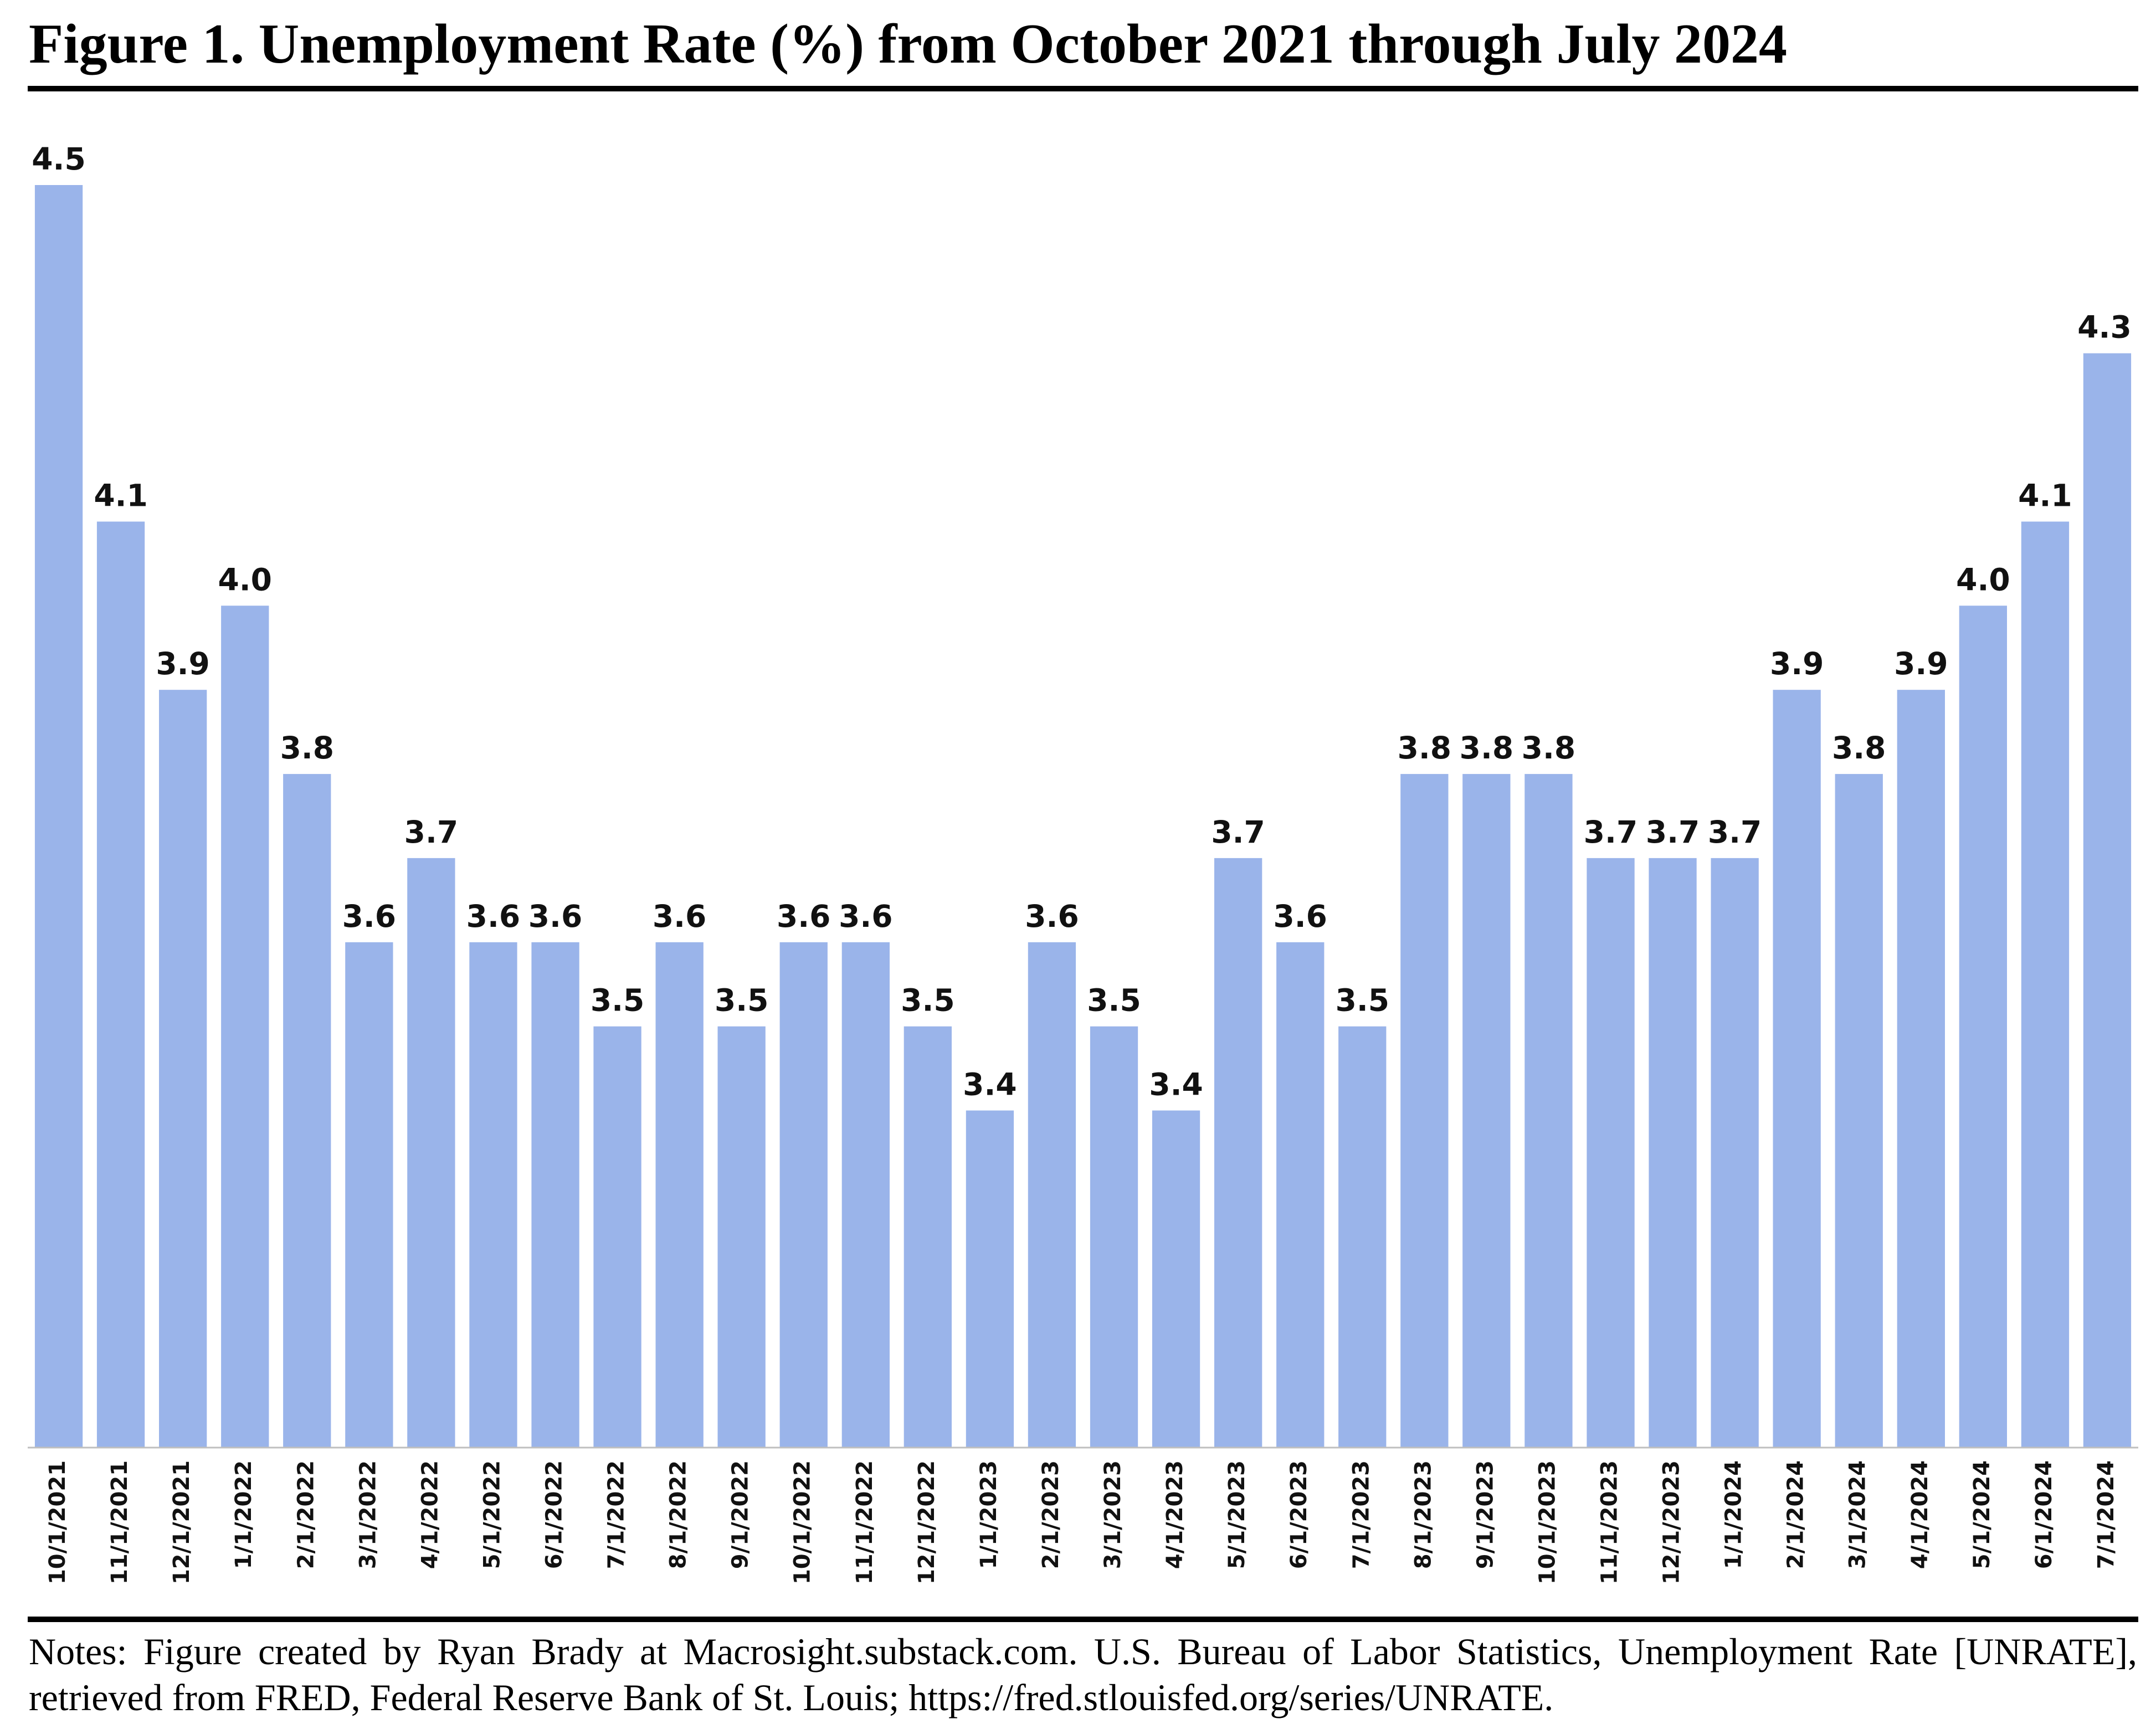 The image size is (2156, 1734). I want to click on x-tick-label: 5/1/2022, so click(492, 1514).